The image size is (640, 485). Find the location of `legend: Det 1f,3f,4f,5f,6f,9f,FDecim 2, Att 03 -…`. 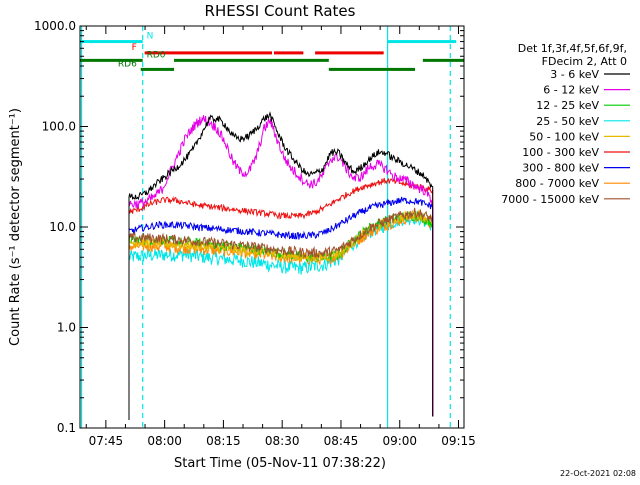

legend: Det 1f,3f,4f,5f,6f,9f,FDecim 2, Att 03 -… is located at coordinates (565, 124).